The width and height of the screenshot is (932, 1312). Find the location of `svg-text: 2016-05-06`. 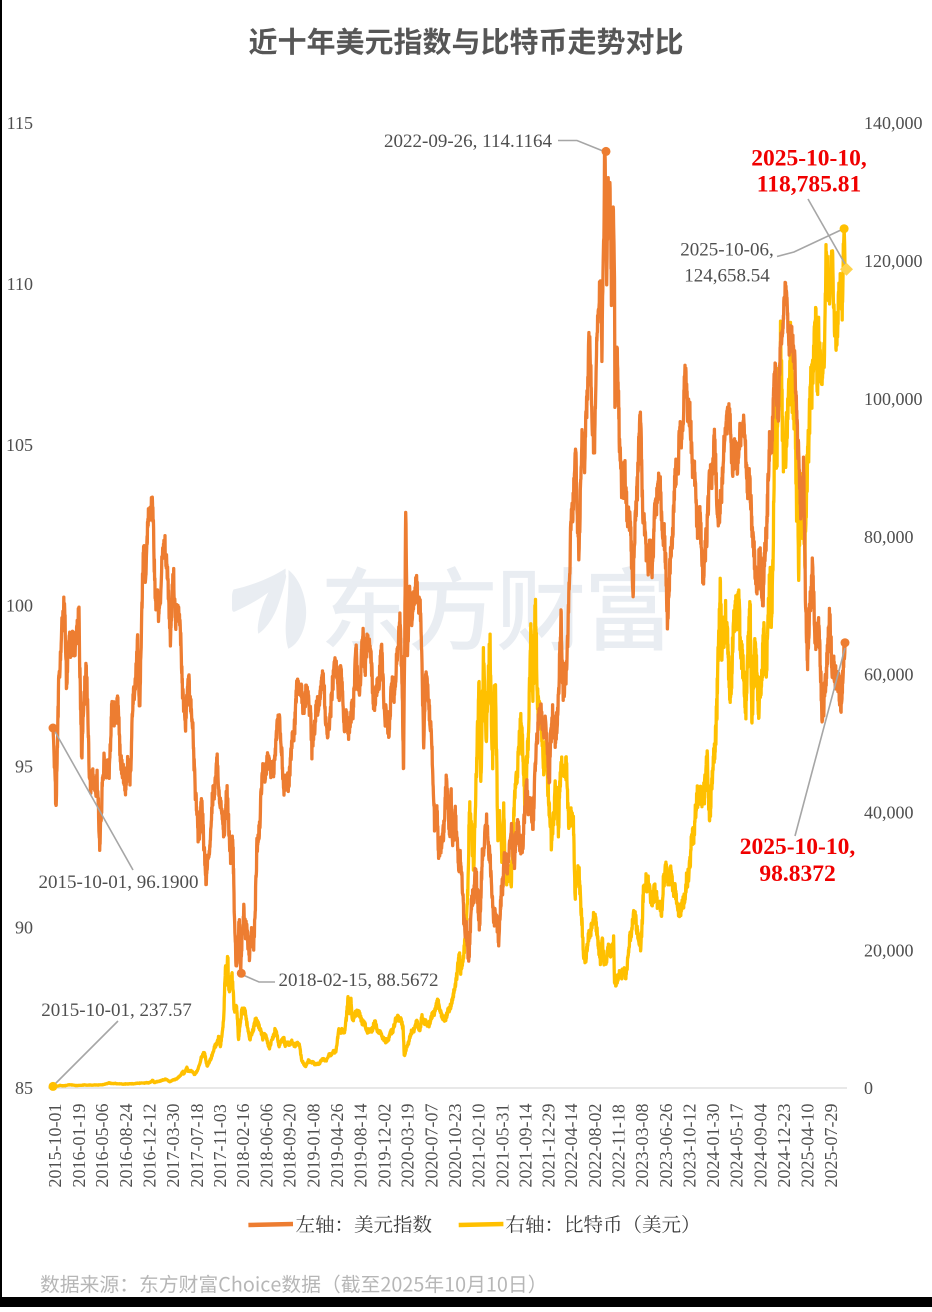

svg-text: 2016-05-06 is located at coordinates (102, 1146).